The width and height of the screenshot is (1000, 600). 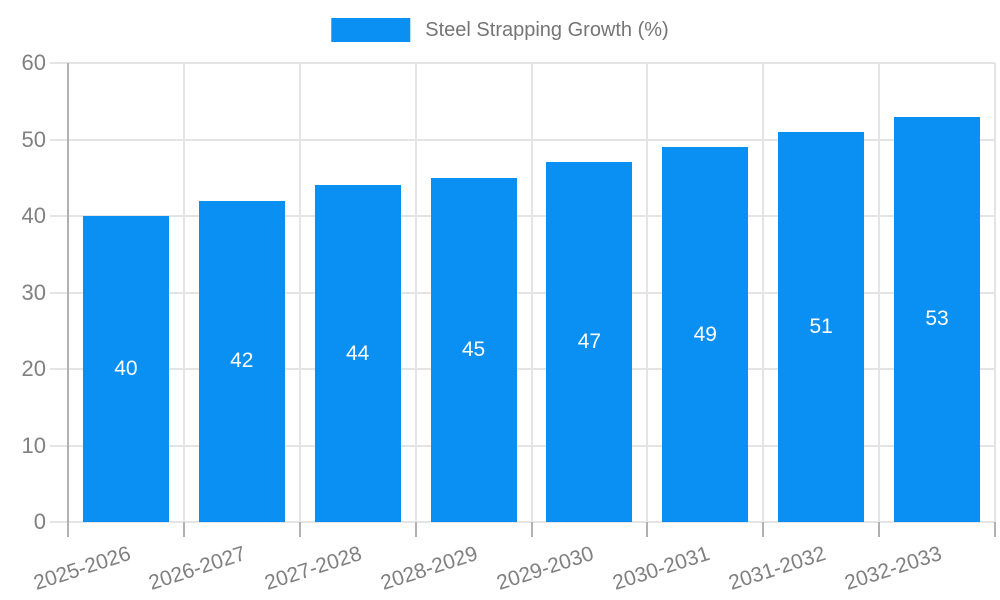 I want to click on bar: 47, so click(x=589, y=342).